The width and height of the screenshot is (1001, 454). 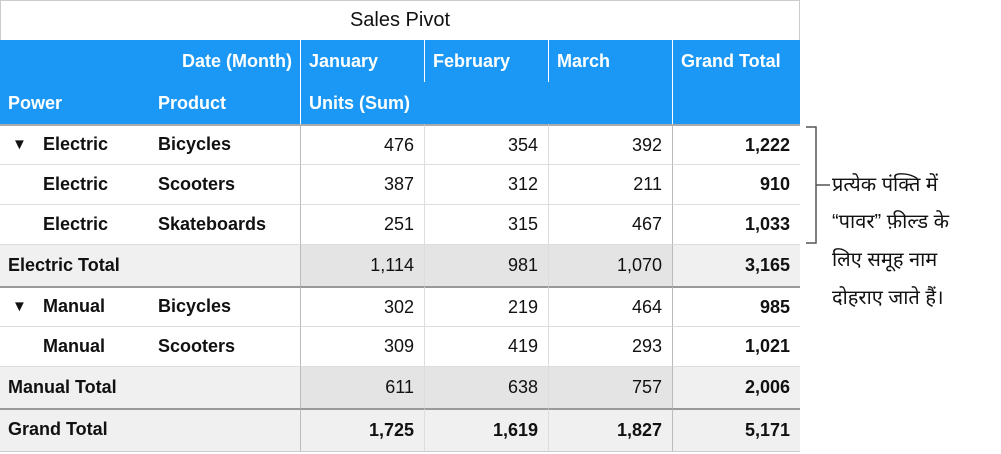 I want to click on total-cell: 910, so click(x=736, y=184).